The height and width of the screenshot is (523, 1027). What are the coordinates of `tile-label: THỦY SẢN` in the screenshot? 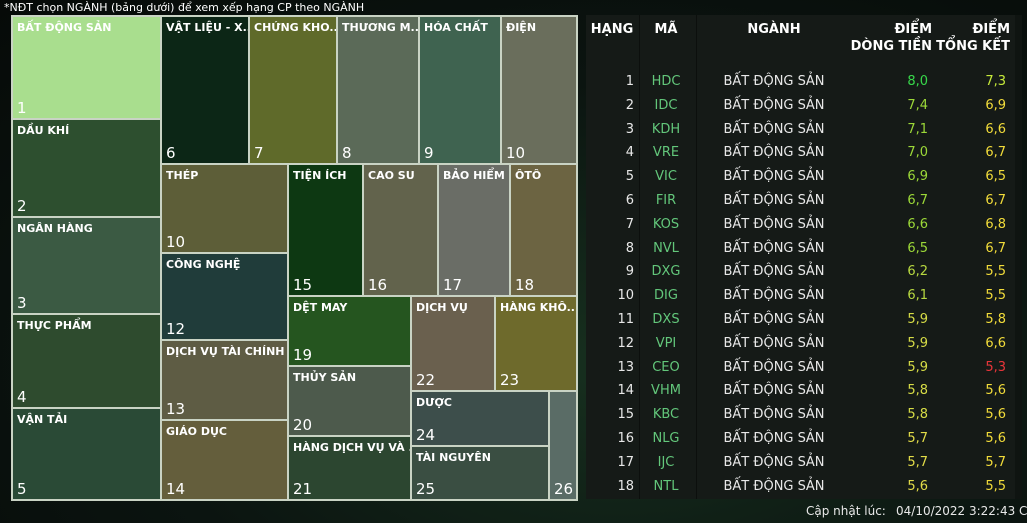 It's located at (325, 377).